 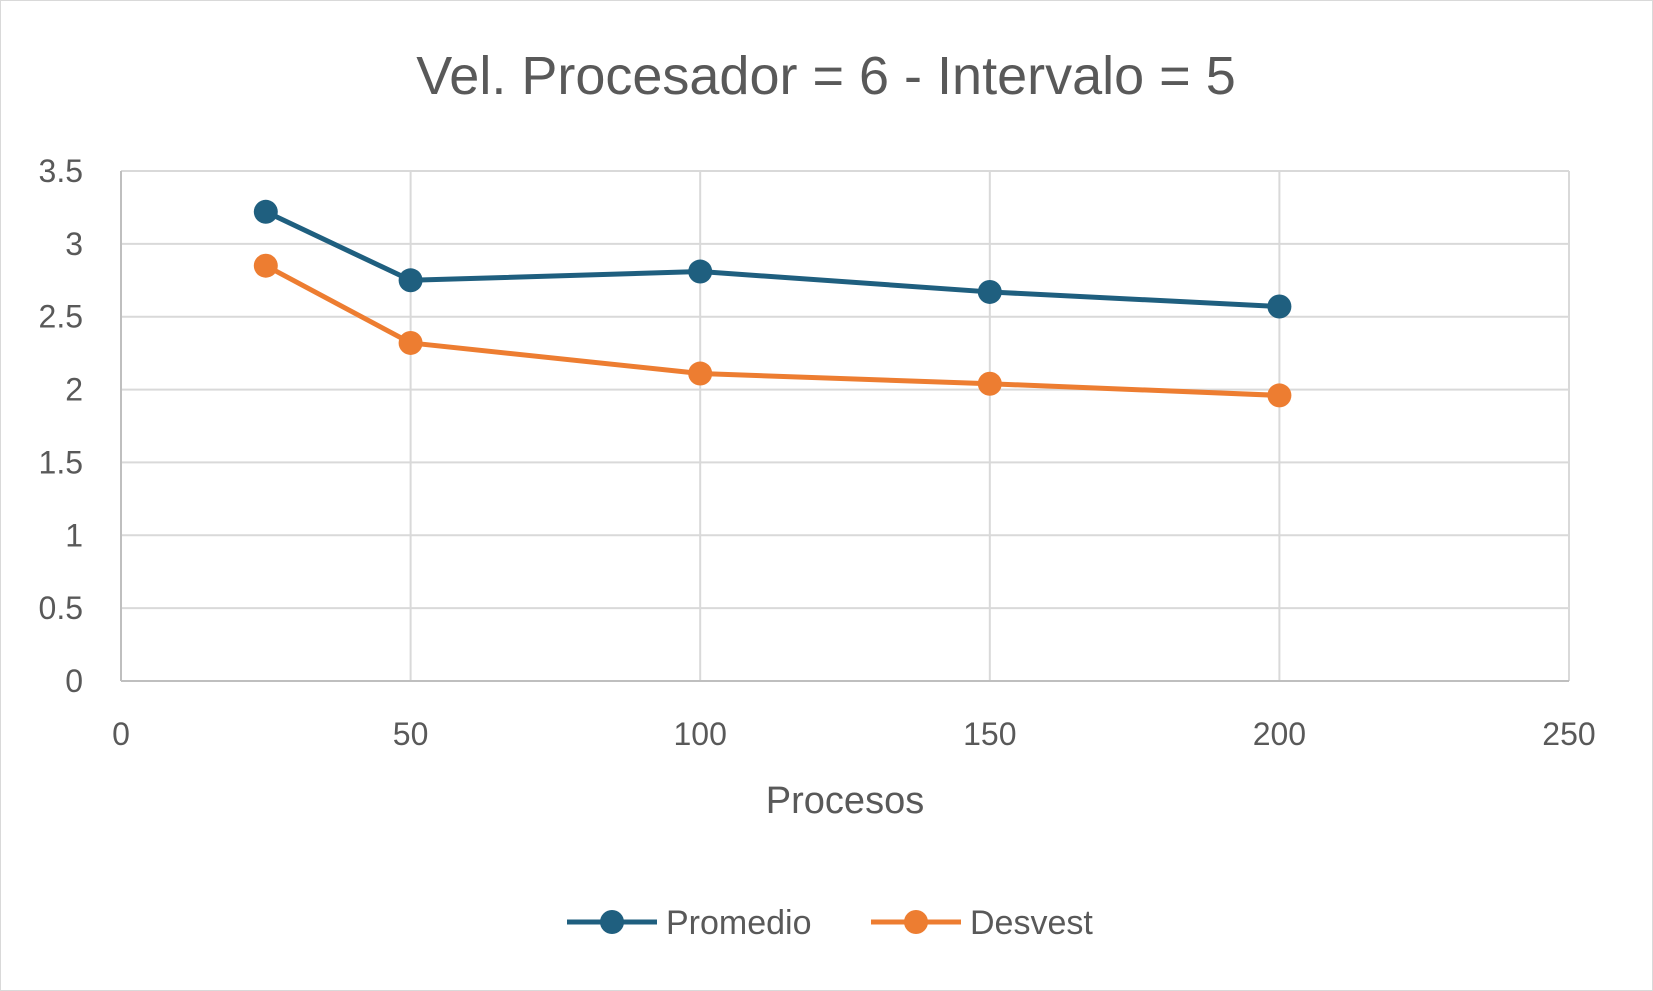 What do you see at coordinates (61, 171) in the screenshot?
I see `y-tick-label: 3.5` at bounding box center [61, 171].